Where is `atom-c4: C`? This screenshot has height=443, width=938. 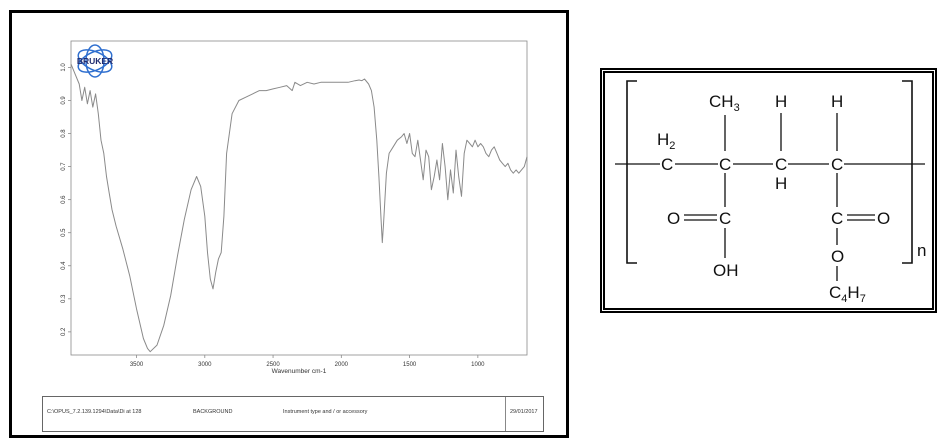
atom-c4: C is located at coordinates (837, 164).